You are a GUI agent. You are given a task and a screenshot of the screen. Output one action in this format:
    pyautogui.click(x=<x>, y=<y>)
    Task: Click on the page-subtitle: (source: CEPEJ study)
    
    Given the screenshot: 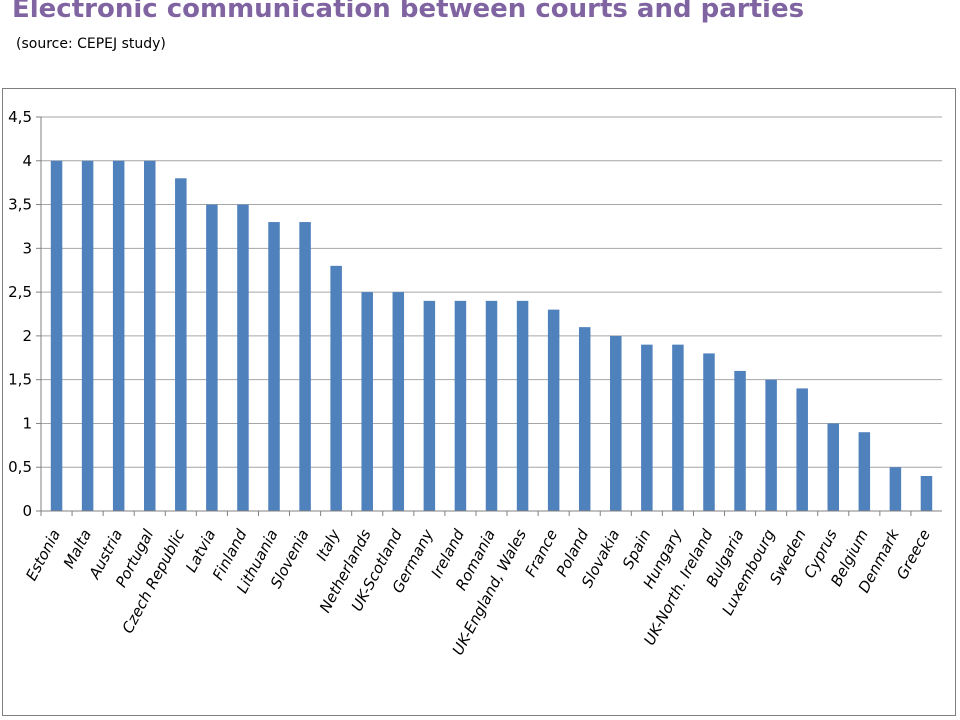 What is the action you would take?
    pyautogui.click(x=91, y=44)
    